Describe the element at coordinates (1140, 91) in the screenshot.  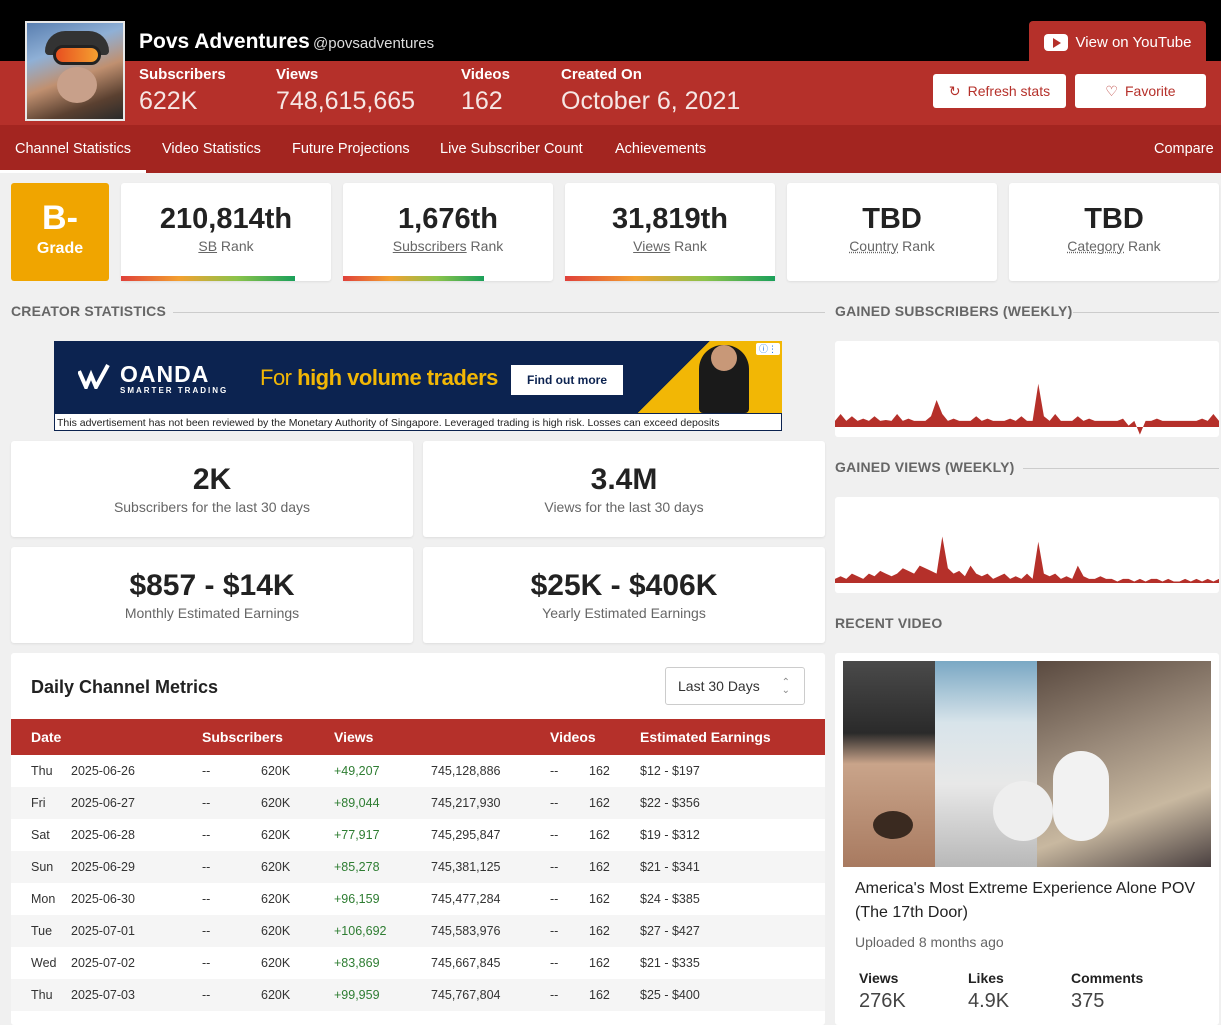
I see `favorite-button: ♡ Favorite` at that location.